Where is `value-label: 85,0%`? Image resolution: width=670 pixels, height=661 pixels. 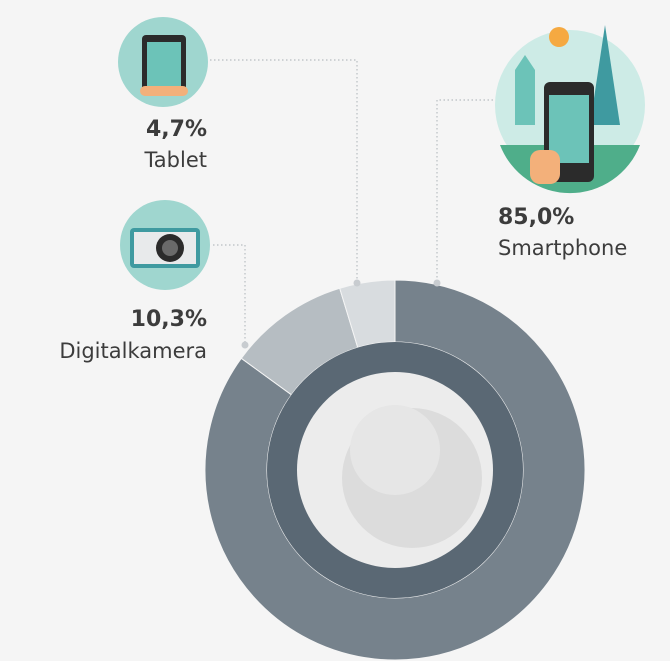 value-label: 85,0% is located at coordinates (536, 217).